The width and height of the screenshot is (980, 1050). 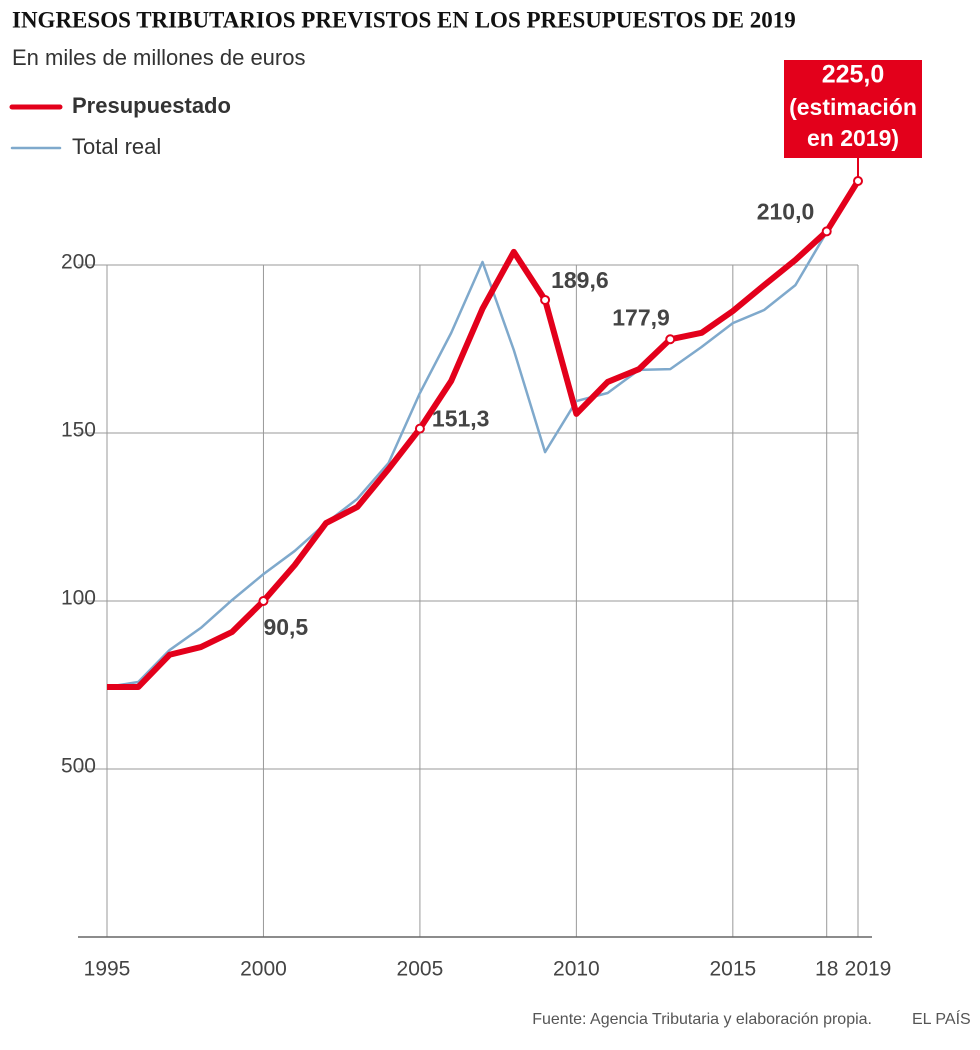 What do you see at coordinates (786, 211) in the screenshot?
I see `annotation: 210,0` at bounding box center [786, 211].